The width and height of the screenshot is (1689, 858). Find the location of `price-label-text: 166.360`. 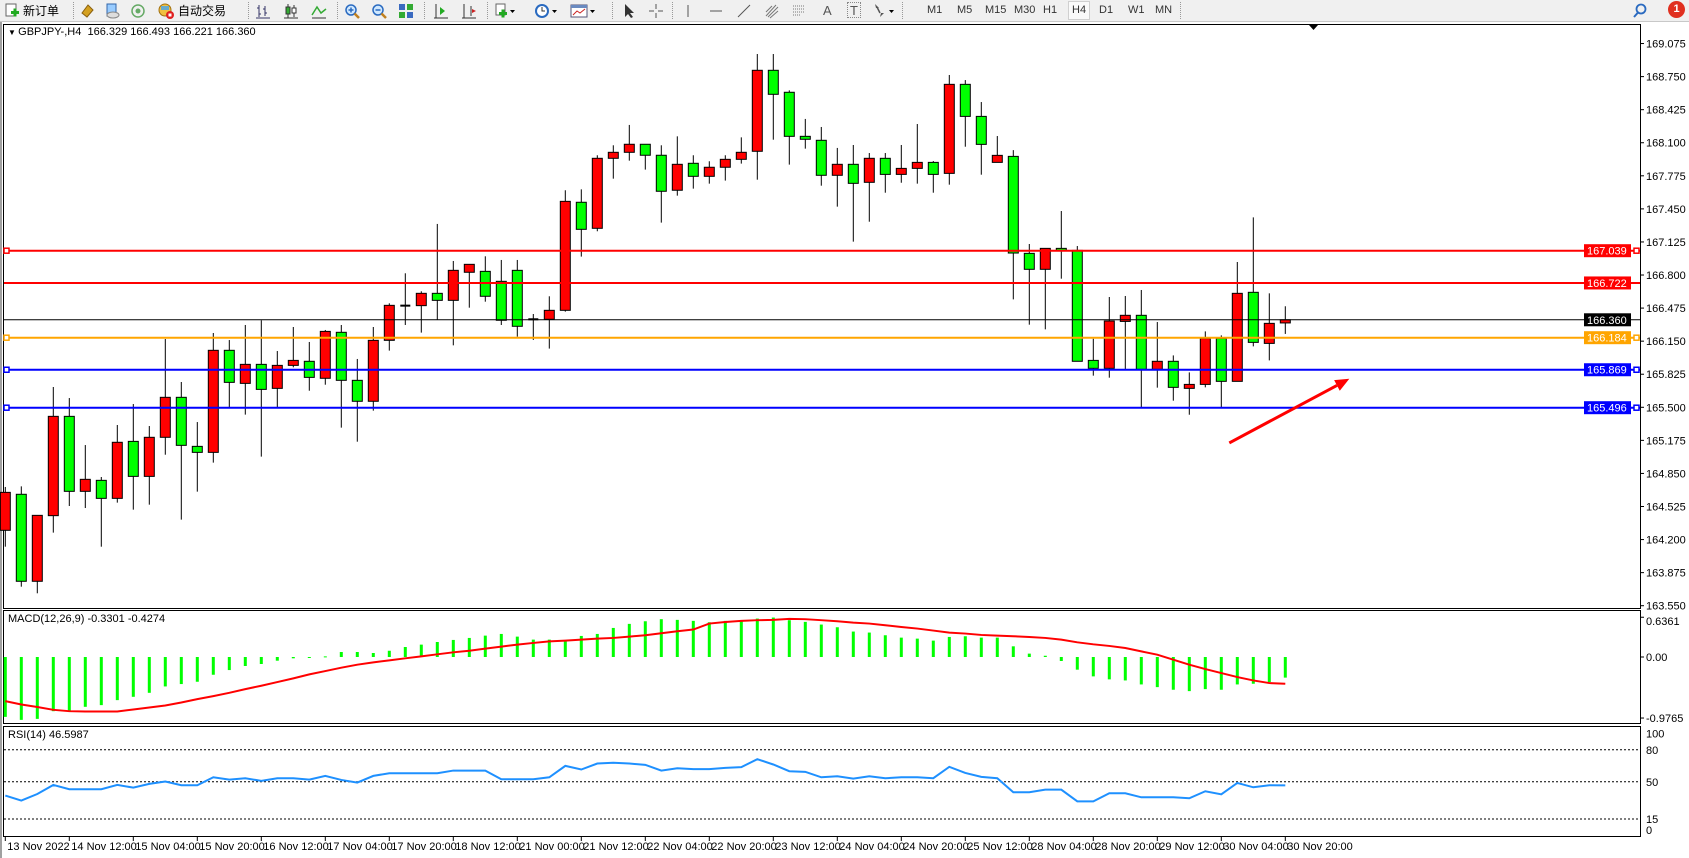

price-label-text: 166.360 is located at coordinates (1607, 321).